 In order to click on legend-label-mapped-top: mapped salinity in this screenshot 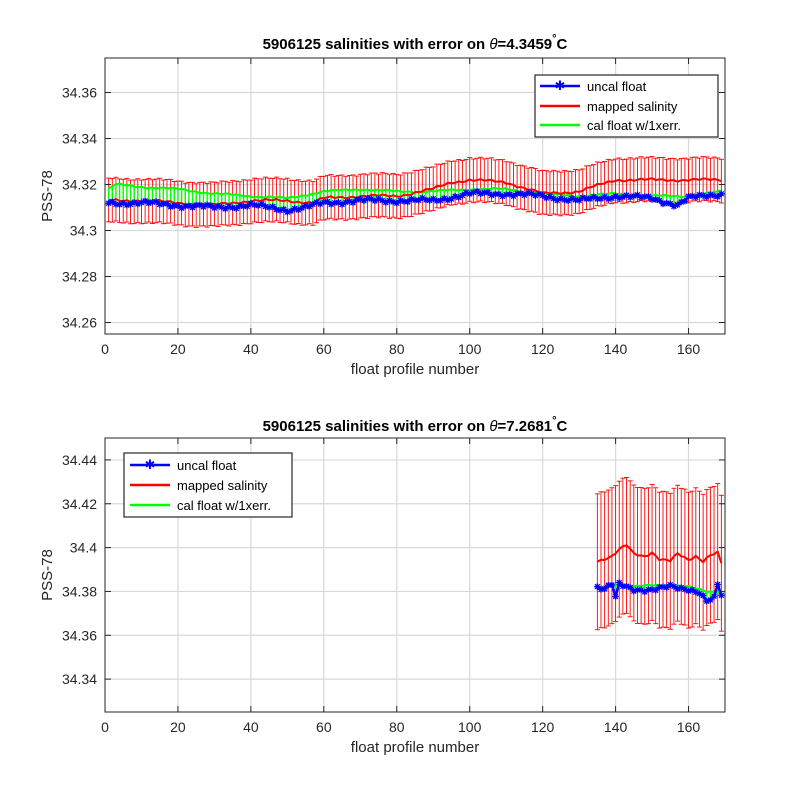, I will do `click(632, 106)`.